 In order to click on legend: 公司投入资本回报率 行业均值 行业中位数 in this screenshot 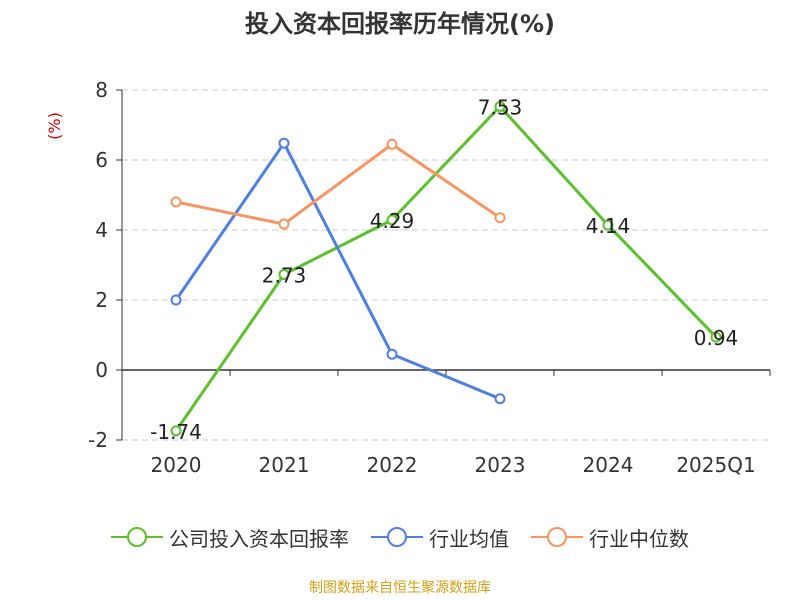, I will do `click(400, 537)`.